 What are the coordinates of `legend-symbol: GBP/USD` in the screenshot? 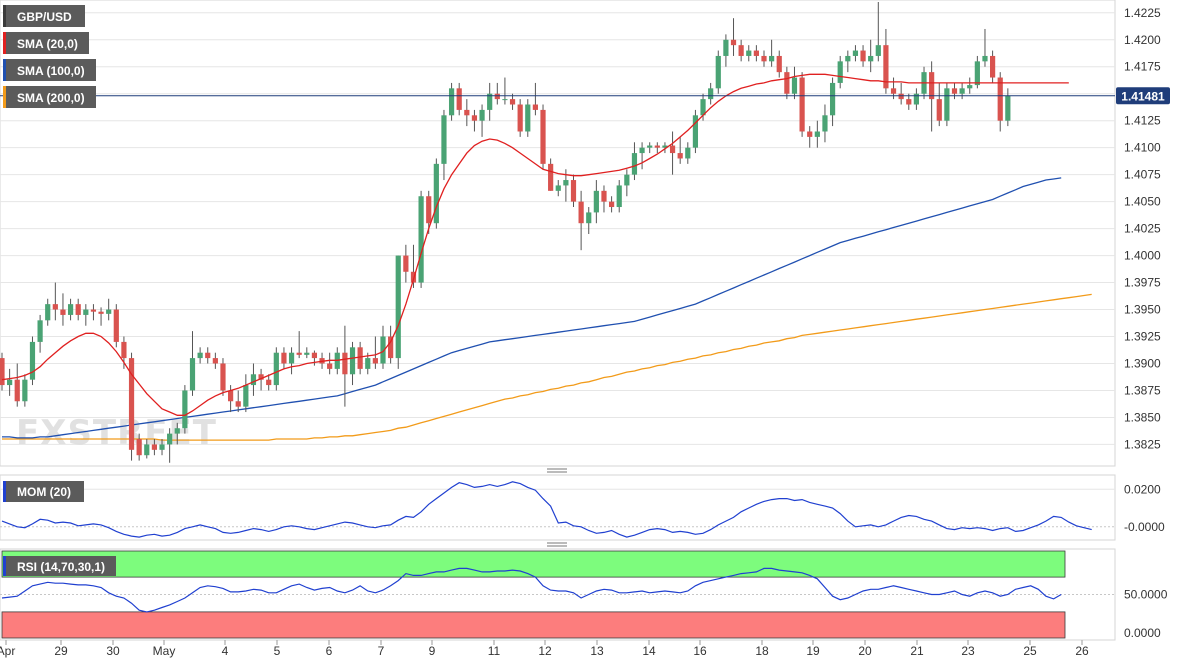 It's located at (44, 16).